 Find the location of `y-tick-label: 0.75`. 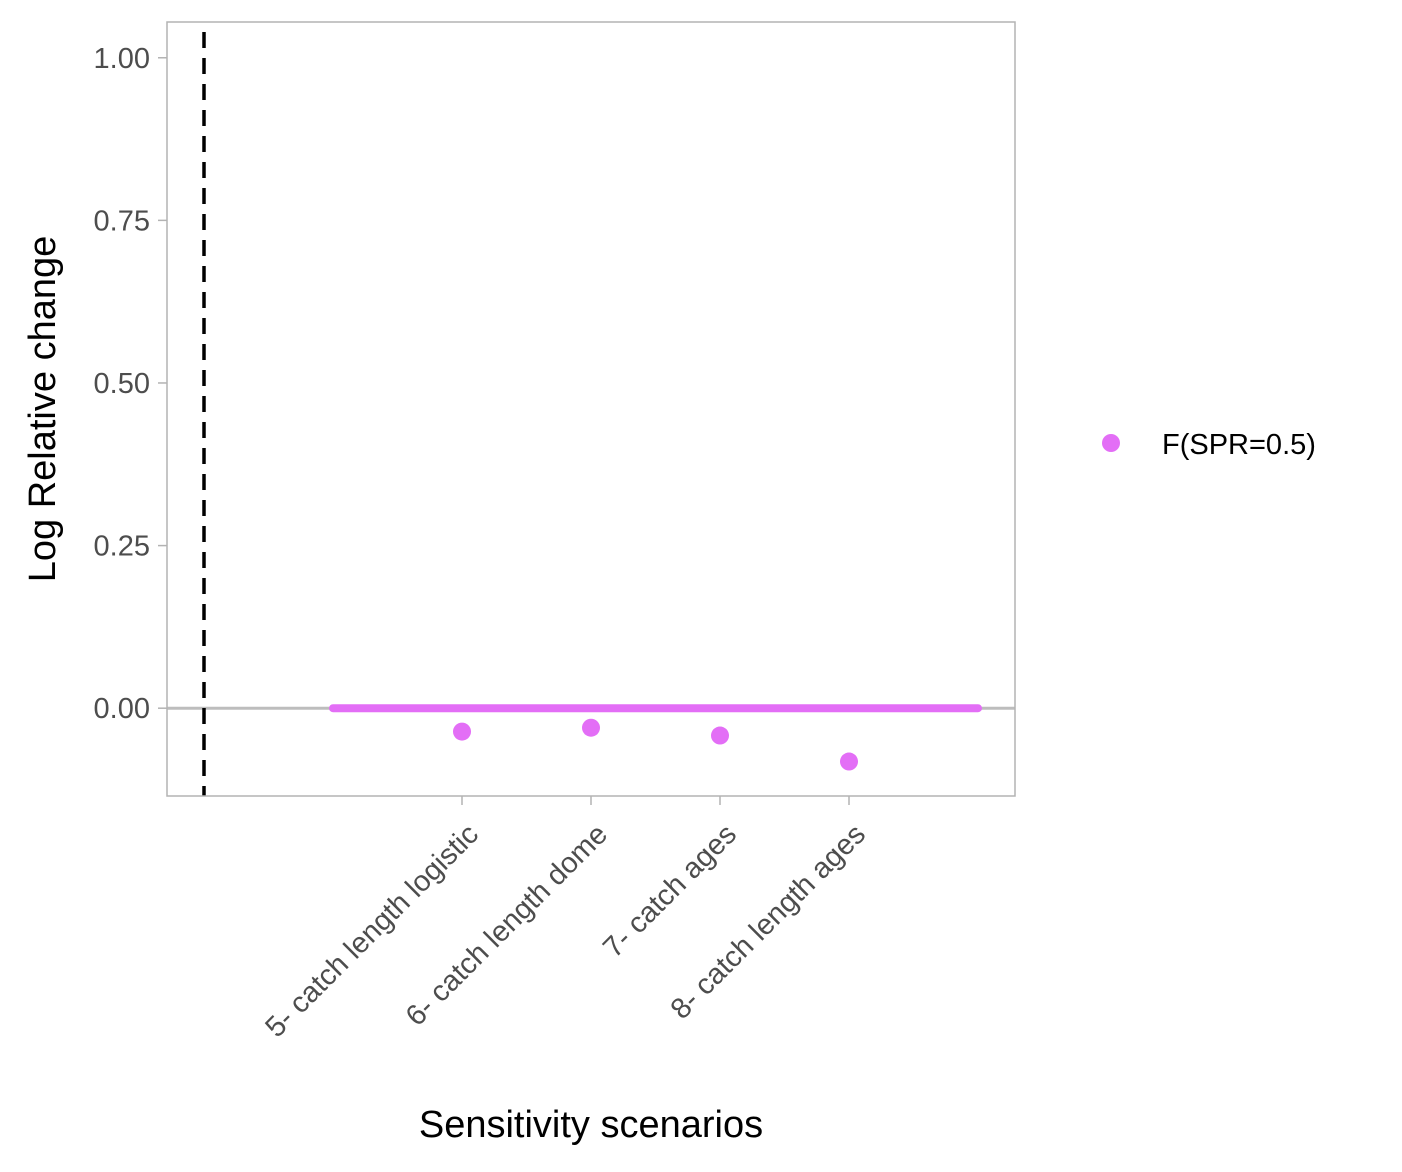

y-tick-label: 0.75 is located at coordinates (122, 221).